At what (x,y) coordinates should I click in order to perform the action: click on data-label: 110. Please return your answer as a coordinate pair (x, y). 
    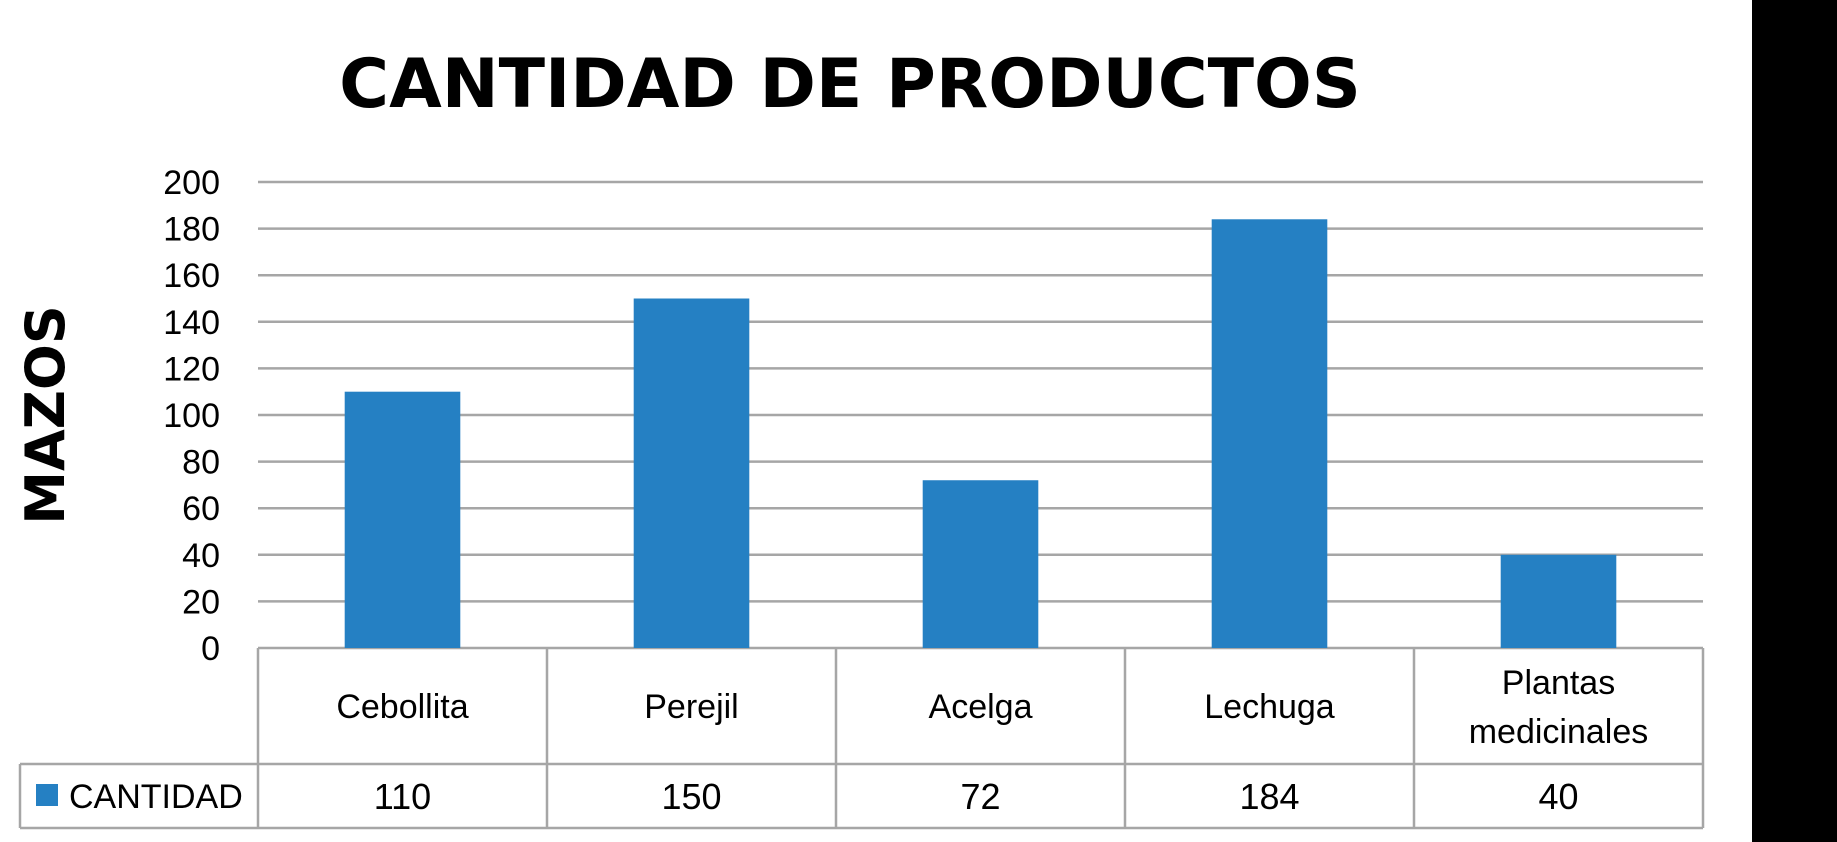
    Looking at the image, I should click on (402, 796).